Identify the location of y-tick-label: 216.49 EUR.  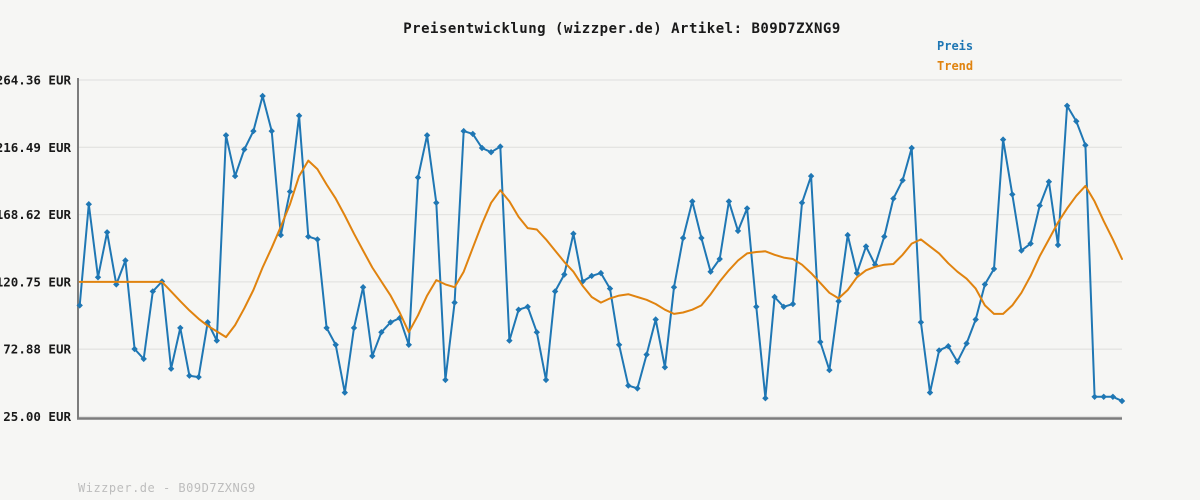
(35, 147).